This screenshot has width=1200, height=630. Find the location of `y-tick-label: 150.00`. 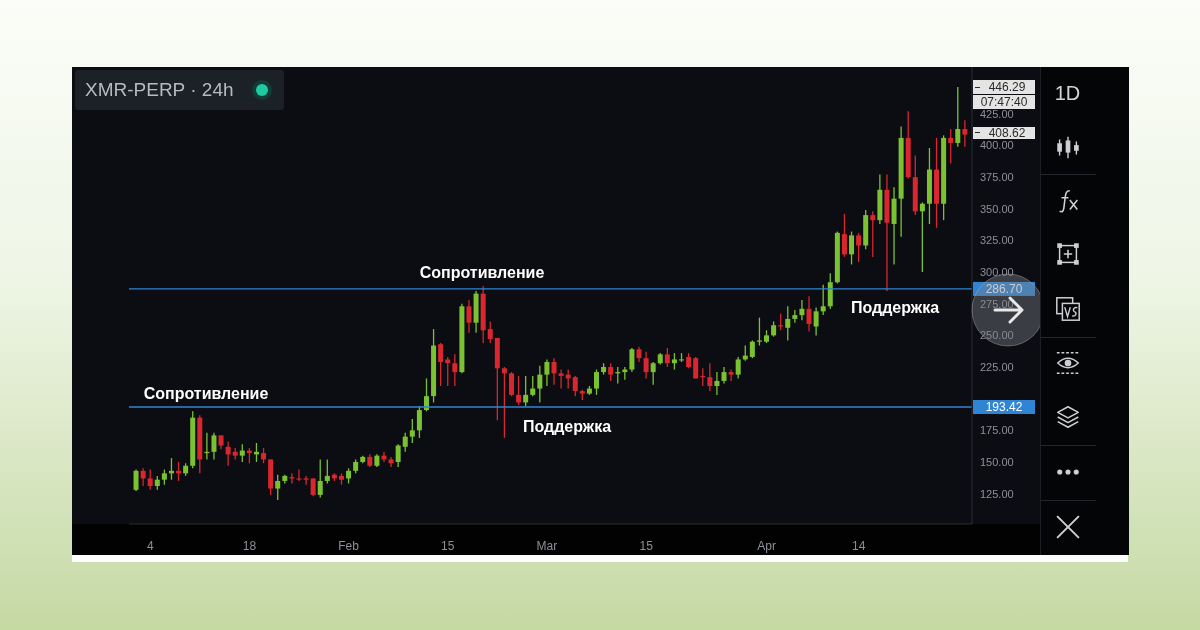

y-tick-label: 150.00 is located at coordinates (997, 461).